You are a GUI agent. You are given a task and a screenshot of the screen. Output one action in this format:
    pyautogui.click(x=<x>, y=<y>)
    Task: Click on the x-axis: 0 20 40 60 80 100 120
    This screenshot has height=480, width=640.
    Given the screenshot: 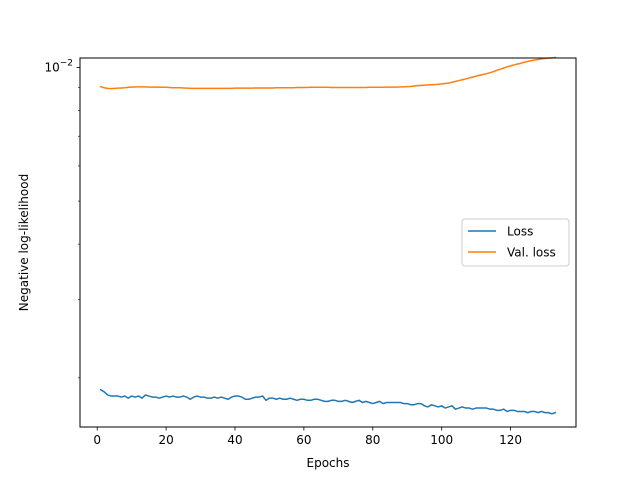 What is the action you would take?
    pyautogui.click(x=307, y=437)
    